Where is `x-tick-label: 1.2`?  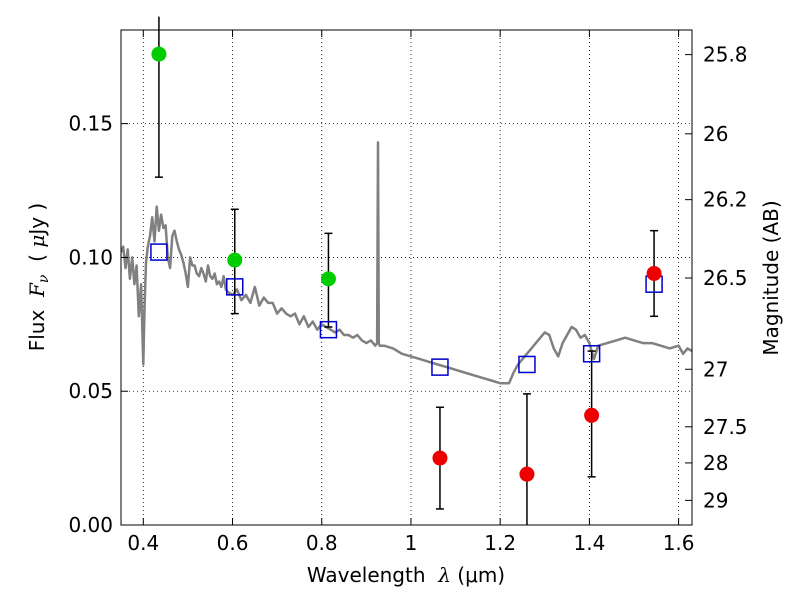
x-tick-label: 1.2 is located at coordinates (500, 543).